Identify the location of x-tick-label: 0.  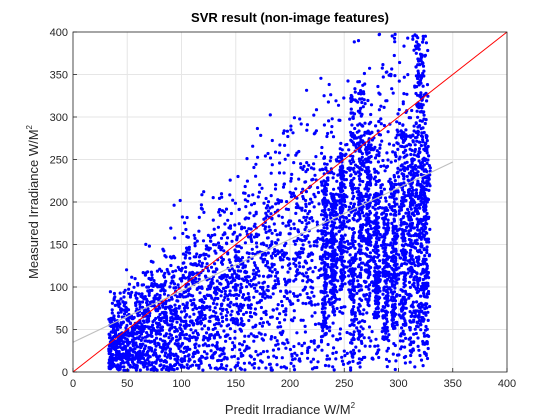
(73, 384).